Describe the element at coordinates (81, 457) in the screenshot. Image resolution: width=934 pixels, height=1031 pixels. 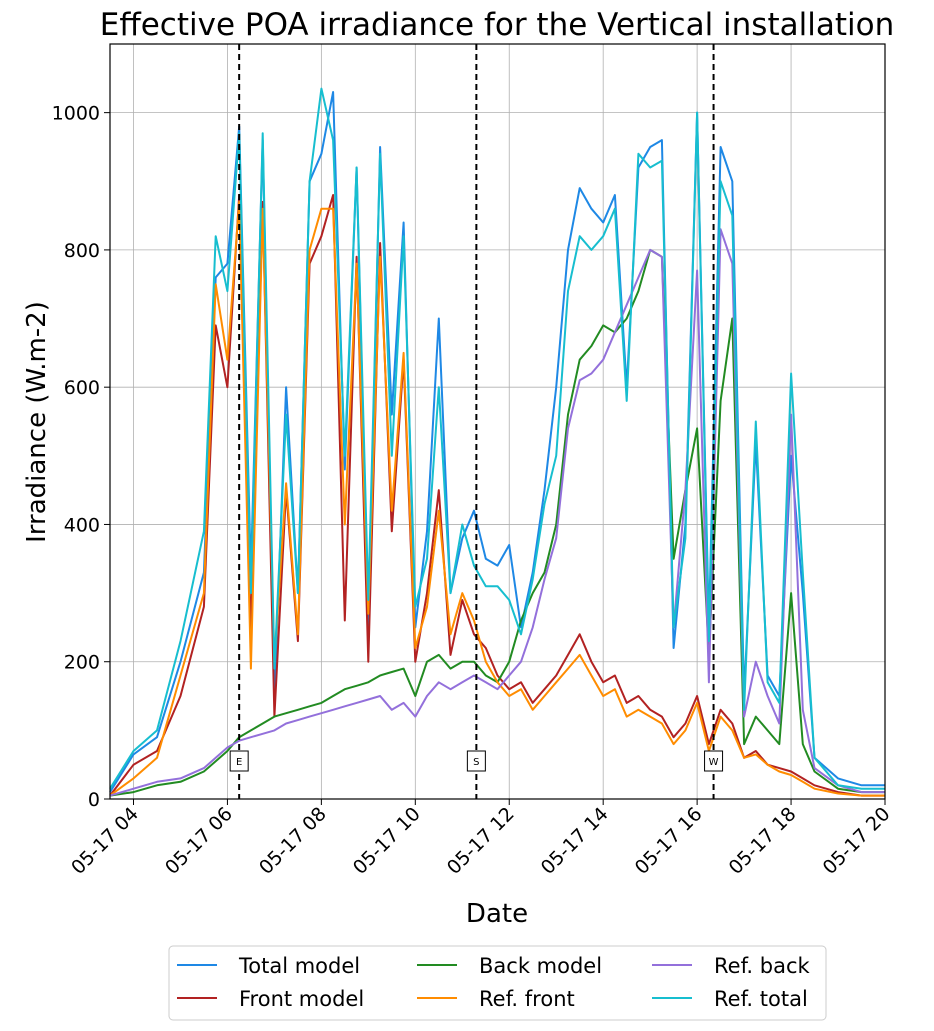
I see `y-axis: 0 200 400 600 800 1000` at that location.